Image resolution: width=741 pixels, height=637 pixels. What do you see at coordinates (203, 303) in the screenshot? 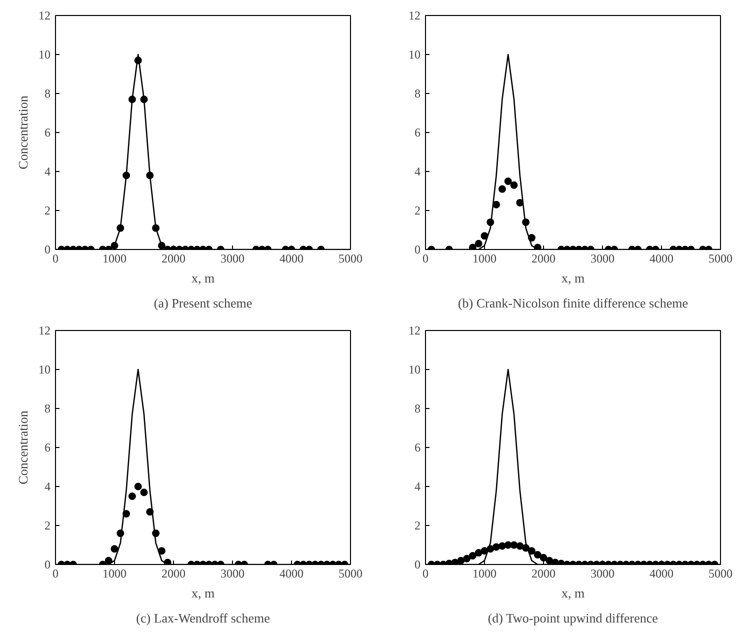
I see `text: (a) Present scheme` at bounding box center [203, 303].